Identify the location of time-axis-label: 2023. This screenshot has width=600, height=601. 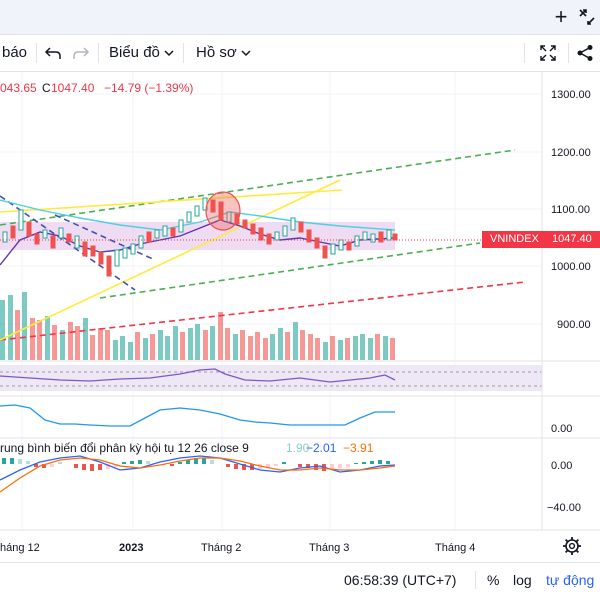
(131, 548).